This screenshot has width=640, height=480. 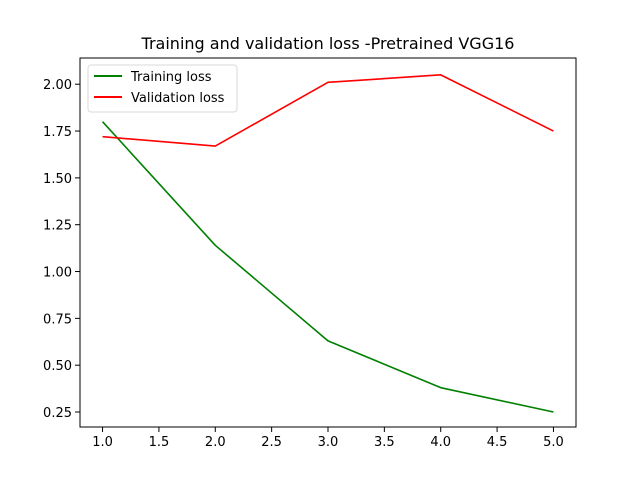 I want to click on y-tick-label: 1.50, so click(x=57, y=179).